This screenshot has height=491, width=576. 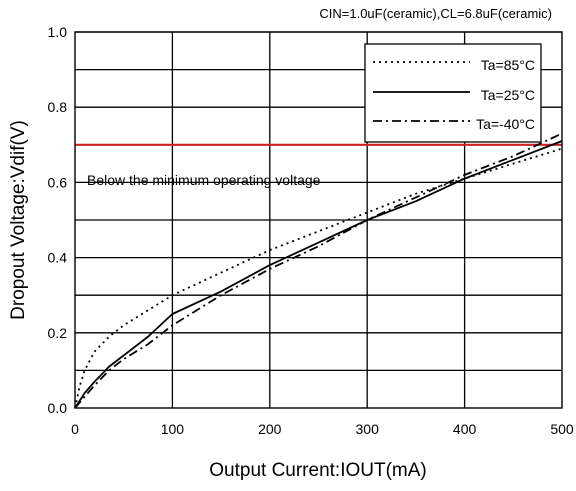 I want to click on y-tick-label: 0.6, so click(x=58, y=182).